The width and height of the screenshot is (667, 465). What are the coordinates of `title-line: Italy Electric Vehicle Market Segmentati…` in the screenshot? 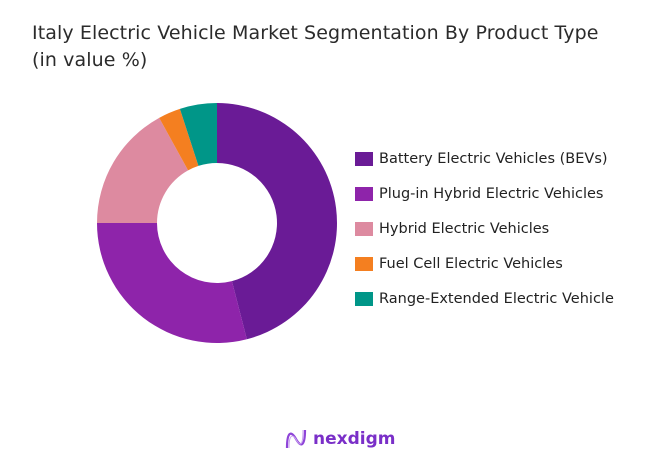 It's located at (315, 33).